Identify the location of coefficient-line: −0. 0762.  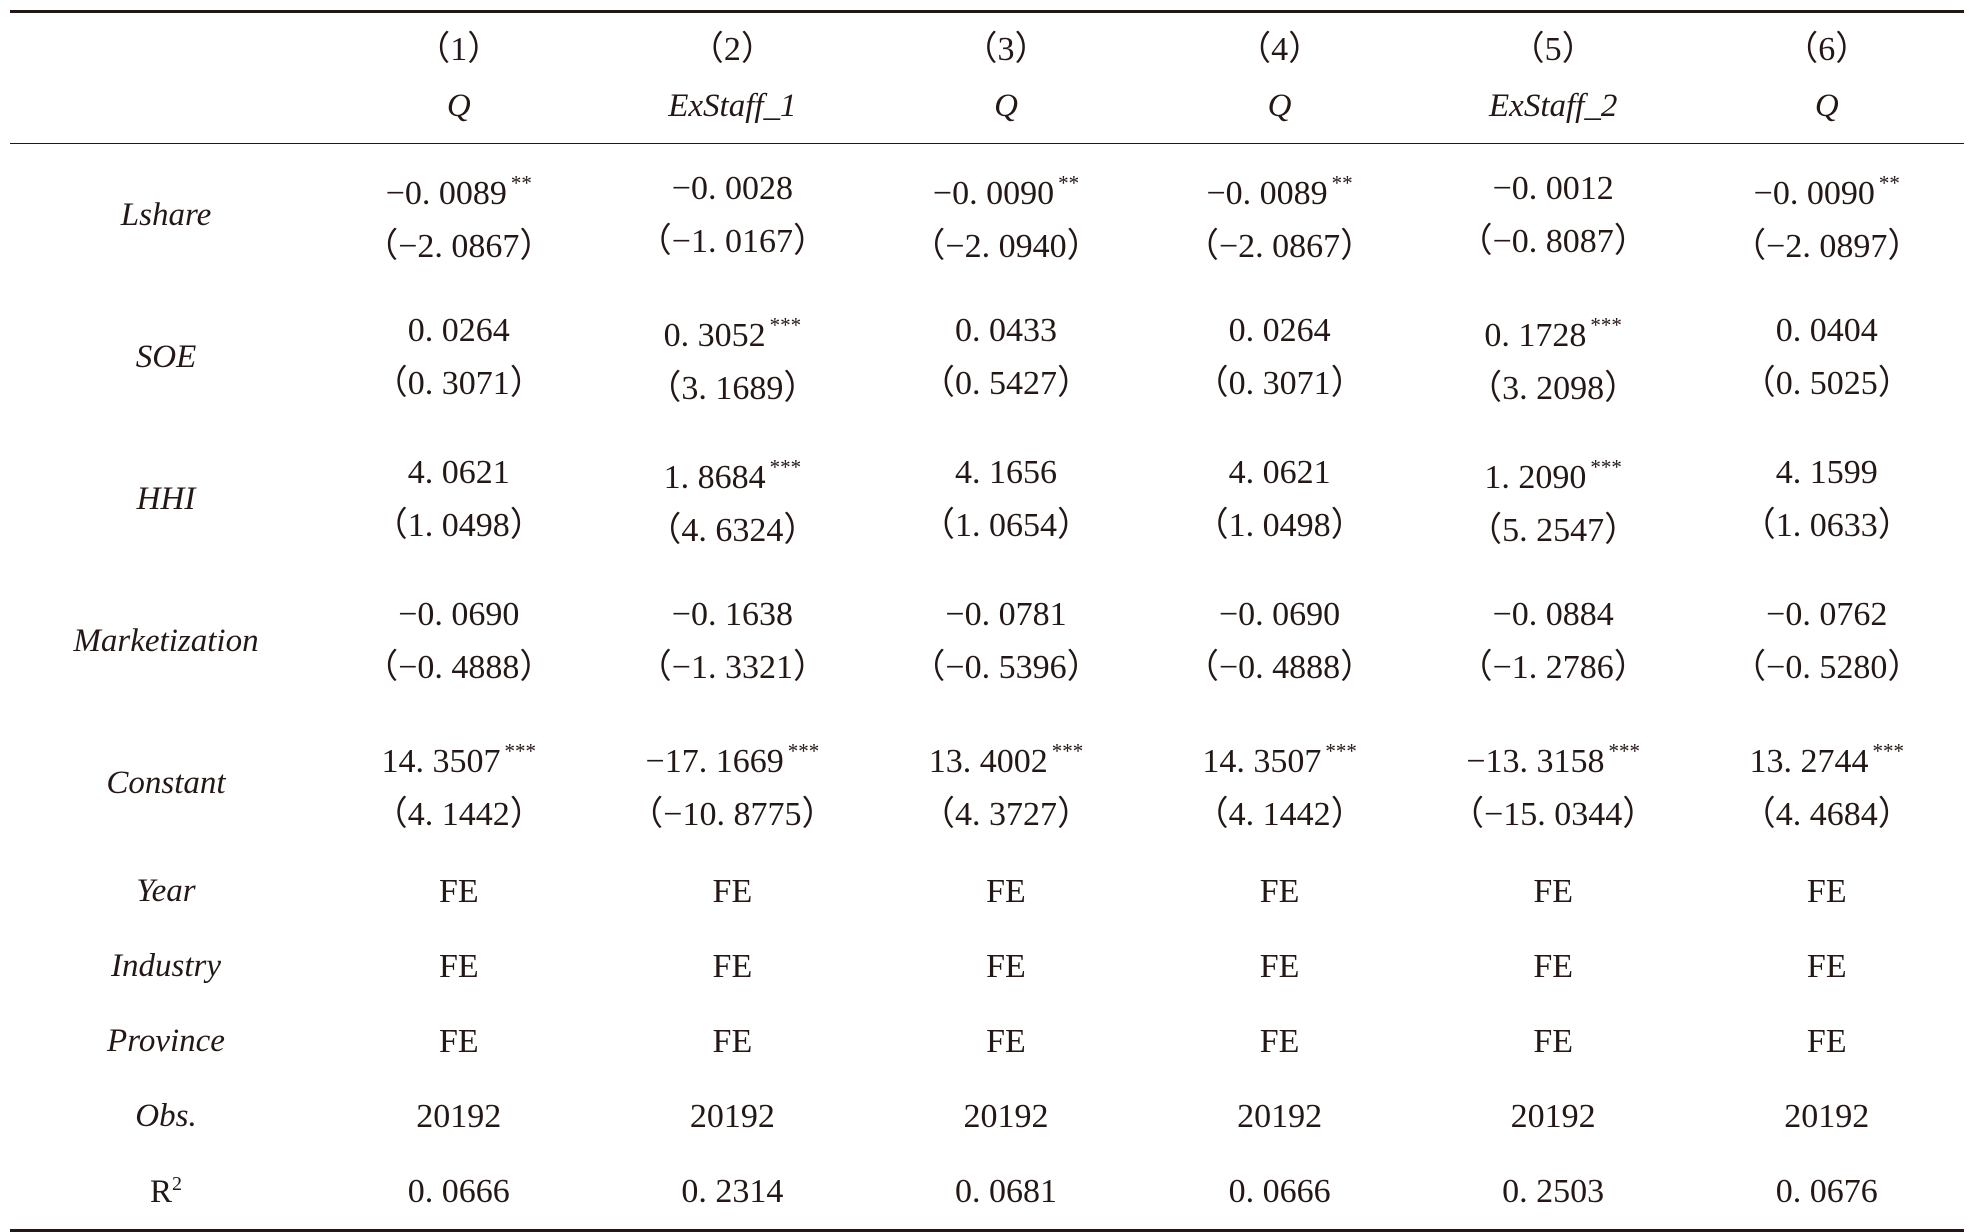
(1827, 614).